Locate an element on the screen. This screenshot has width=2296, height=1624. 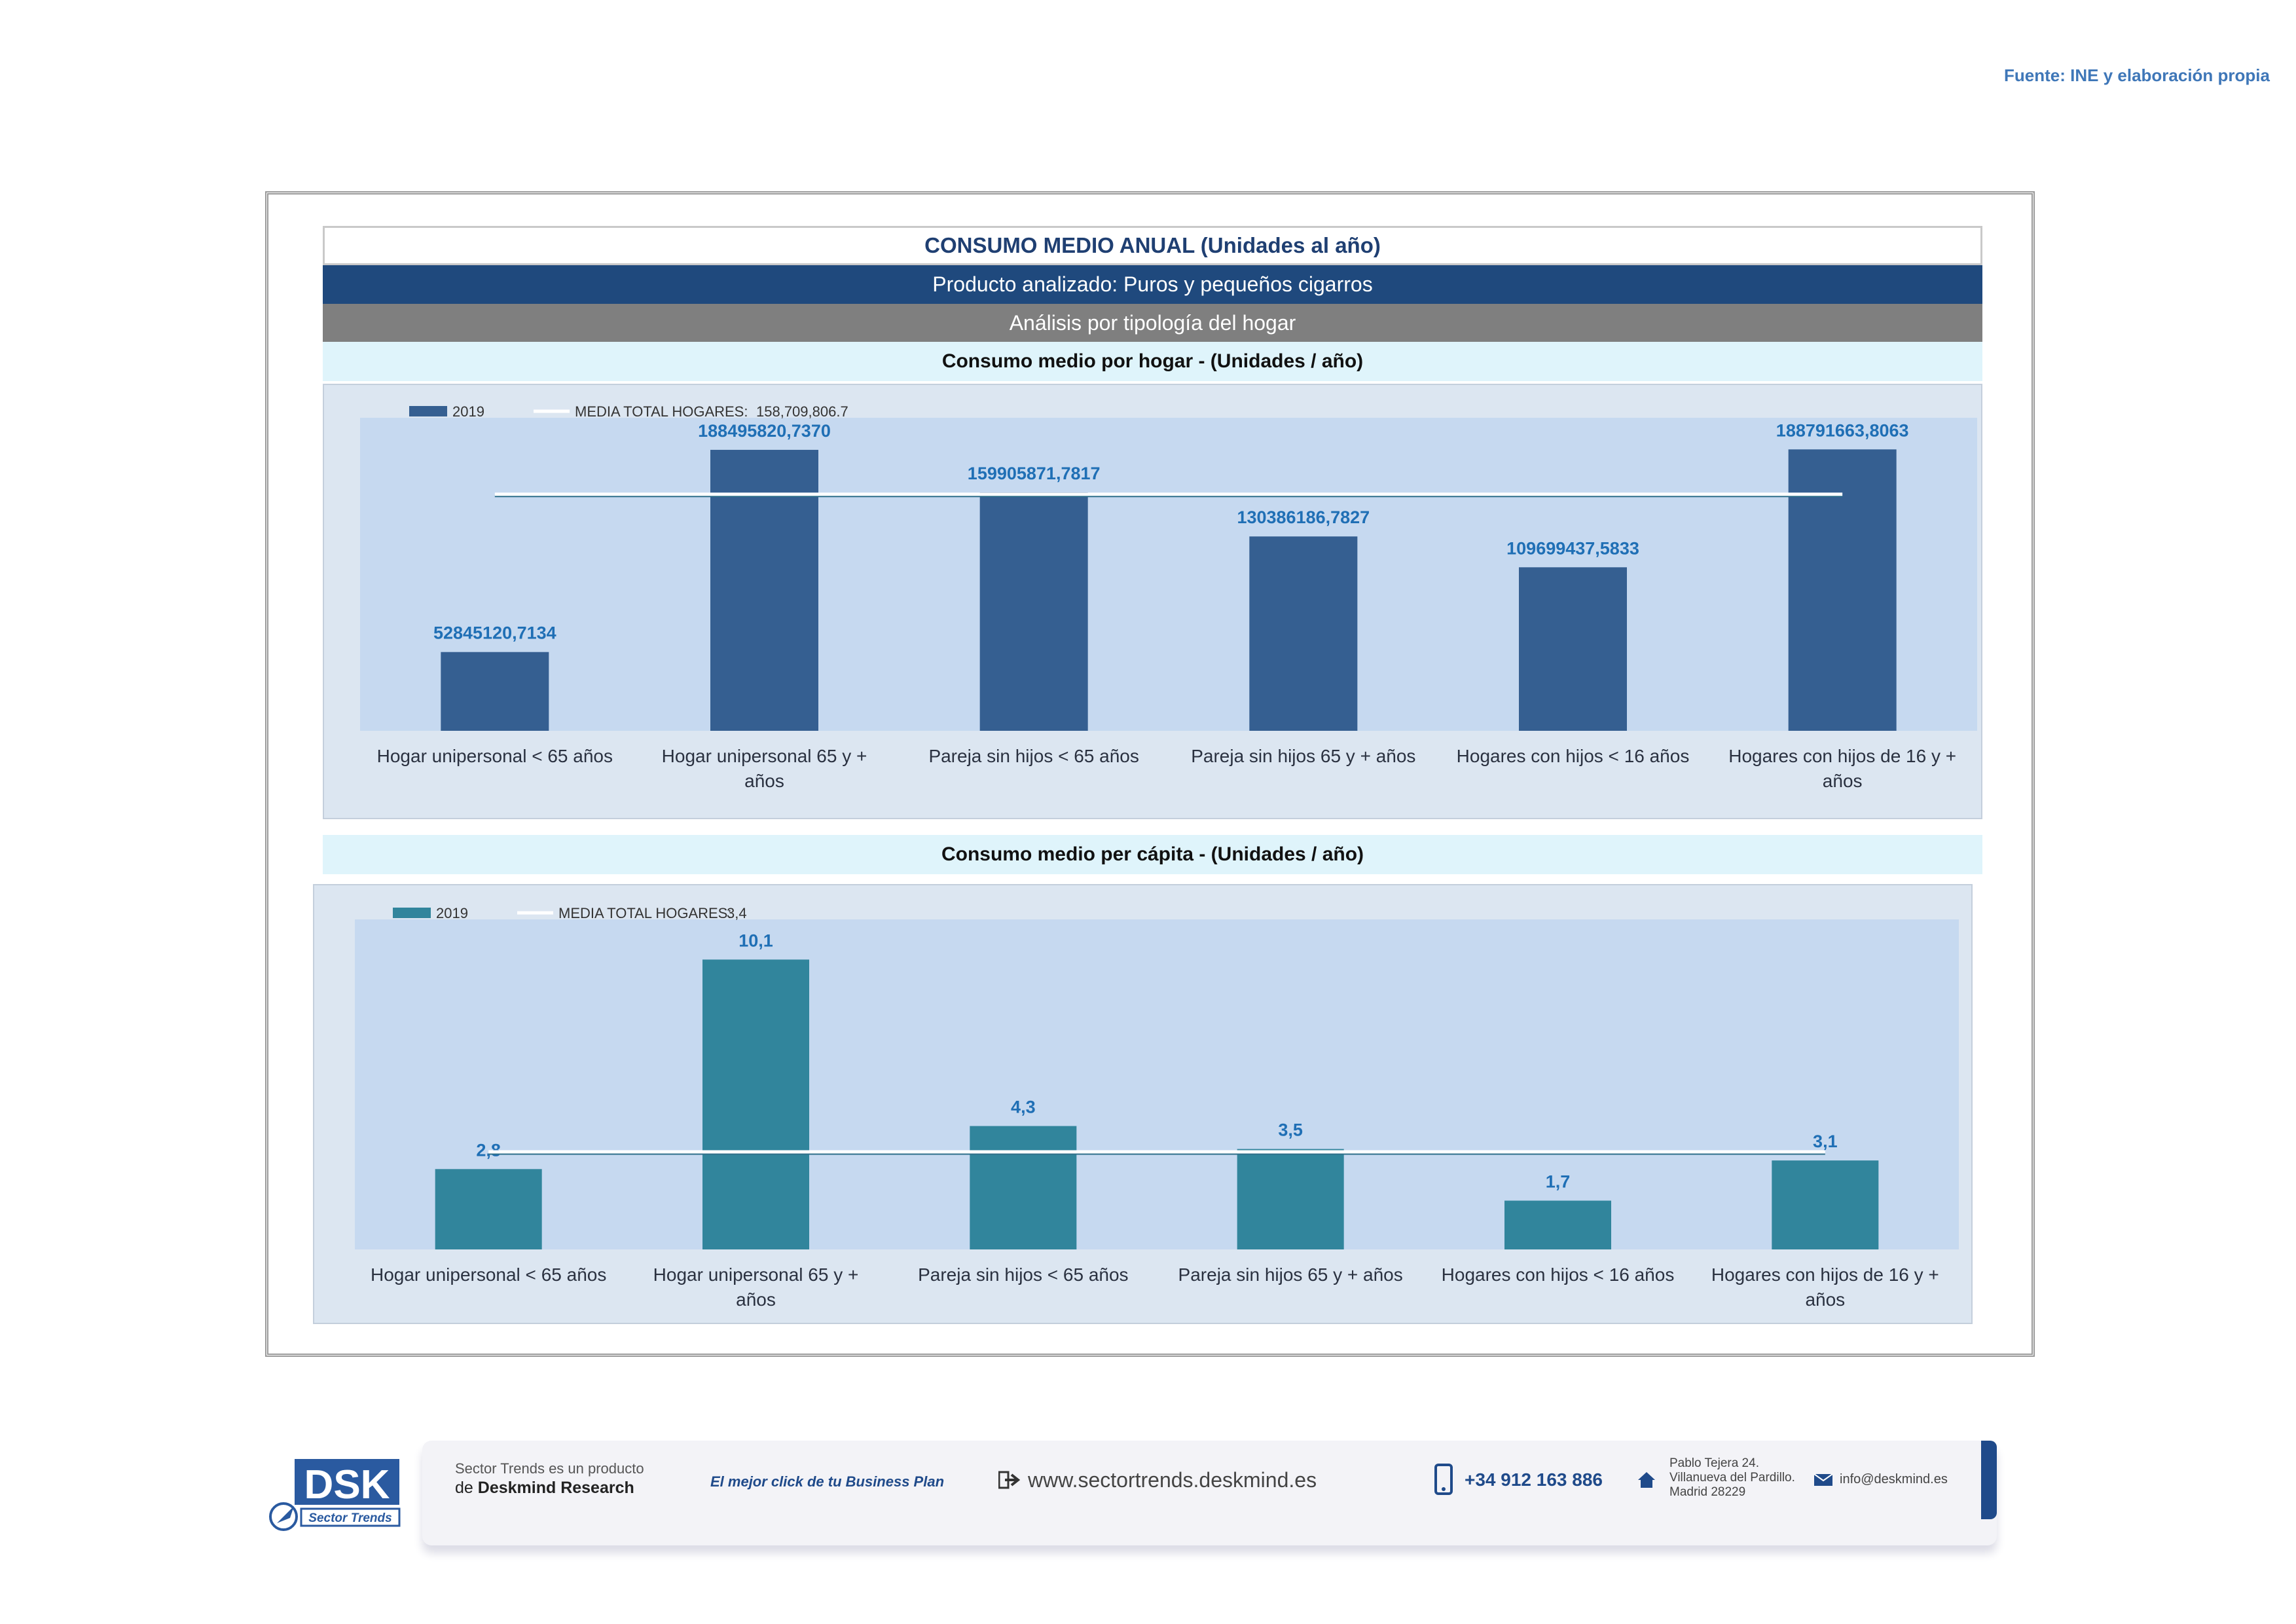
data-label: 2,8 is located at coordinates (488, 1150).